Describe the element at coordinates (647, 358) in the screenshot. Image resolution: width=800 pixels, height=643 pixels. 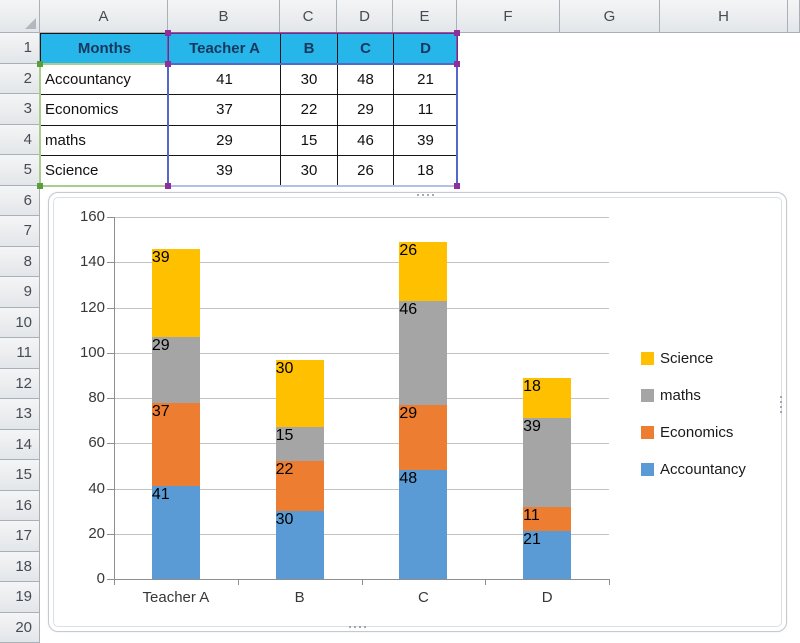
I see `legend-swatch-icon` at that location.